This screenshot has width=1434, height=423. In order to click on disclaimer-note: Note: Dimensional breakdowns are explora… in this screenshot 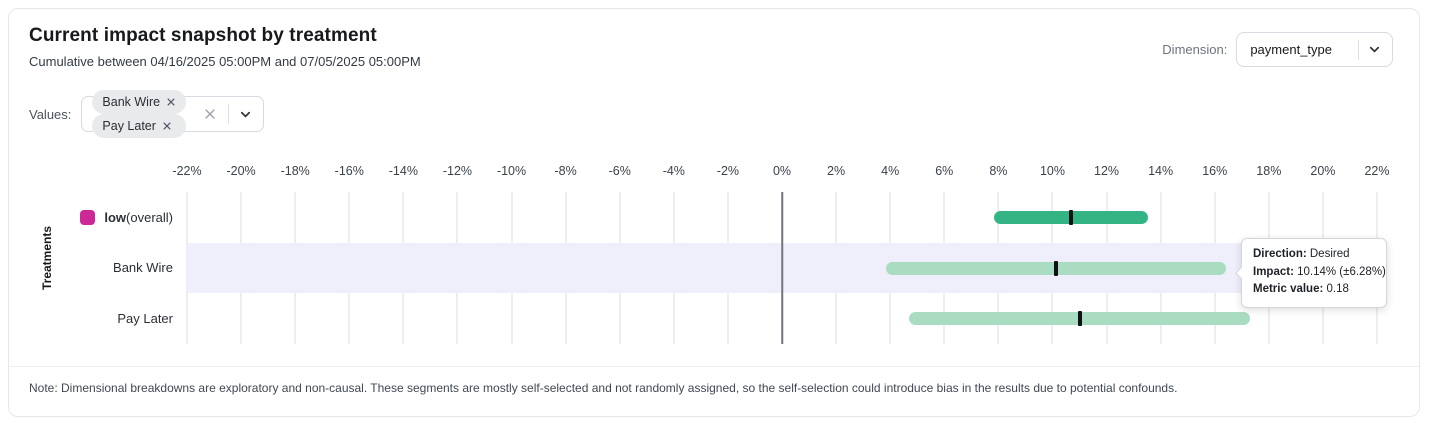, I will do `click(603, 388)`.